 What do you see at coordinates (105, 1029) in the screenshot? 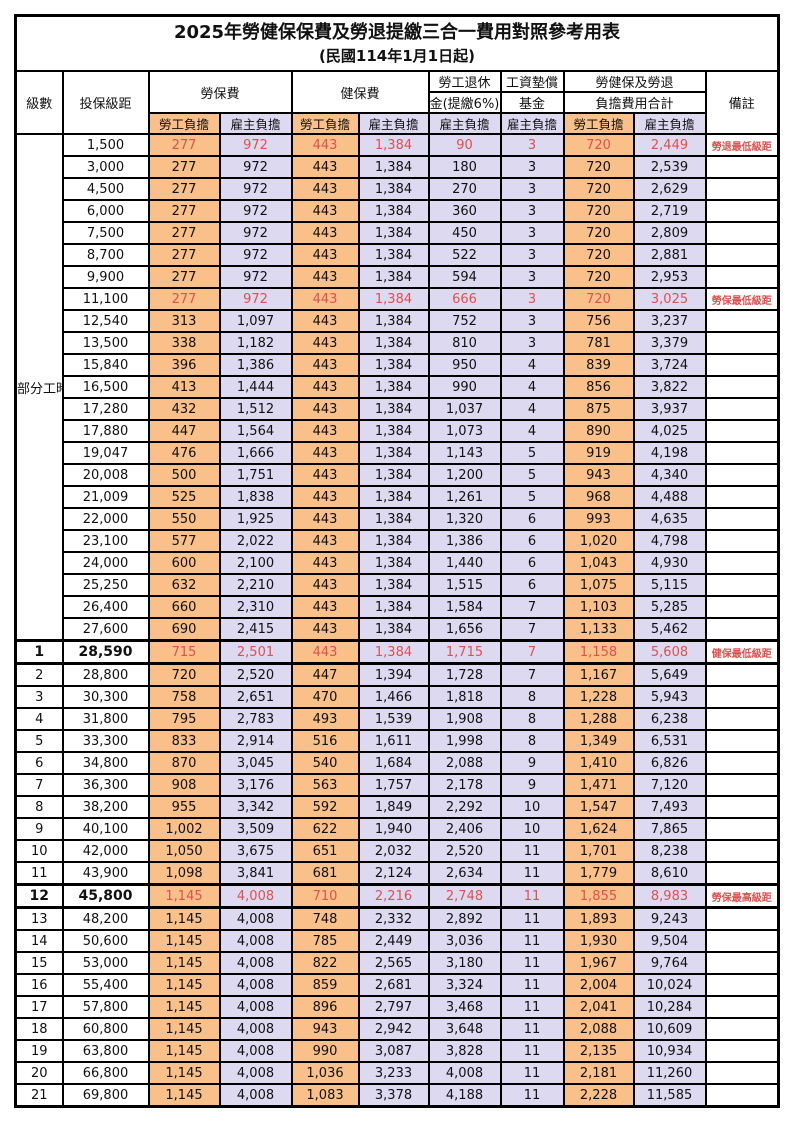
I see `cell-bracket: 60,800` at bounding box center [105, 1029].